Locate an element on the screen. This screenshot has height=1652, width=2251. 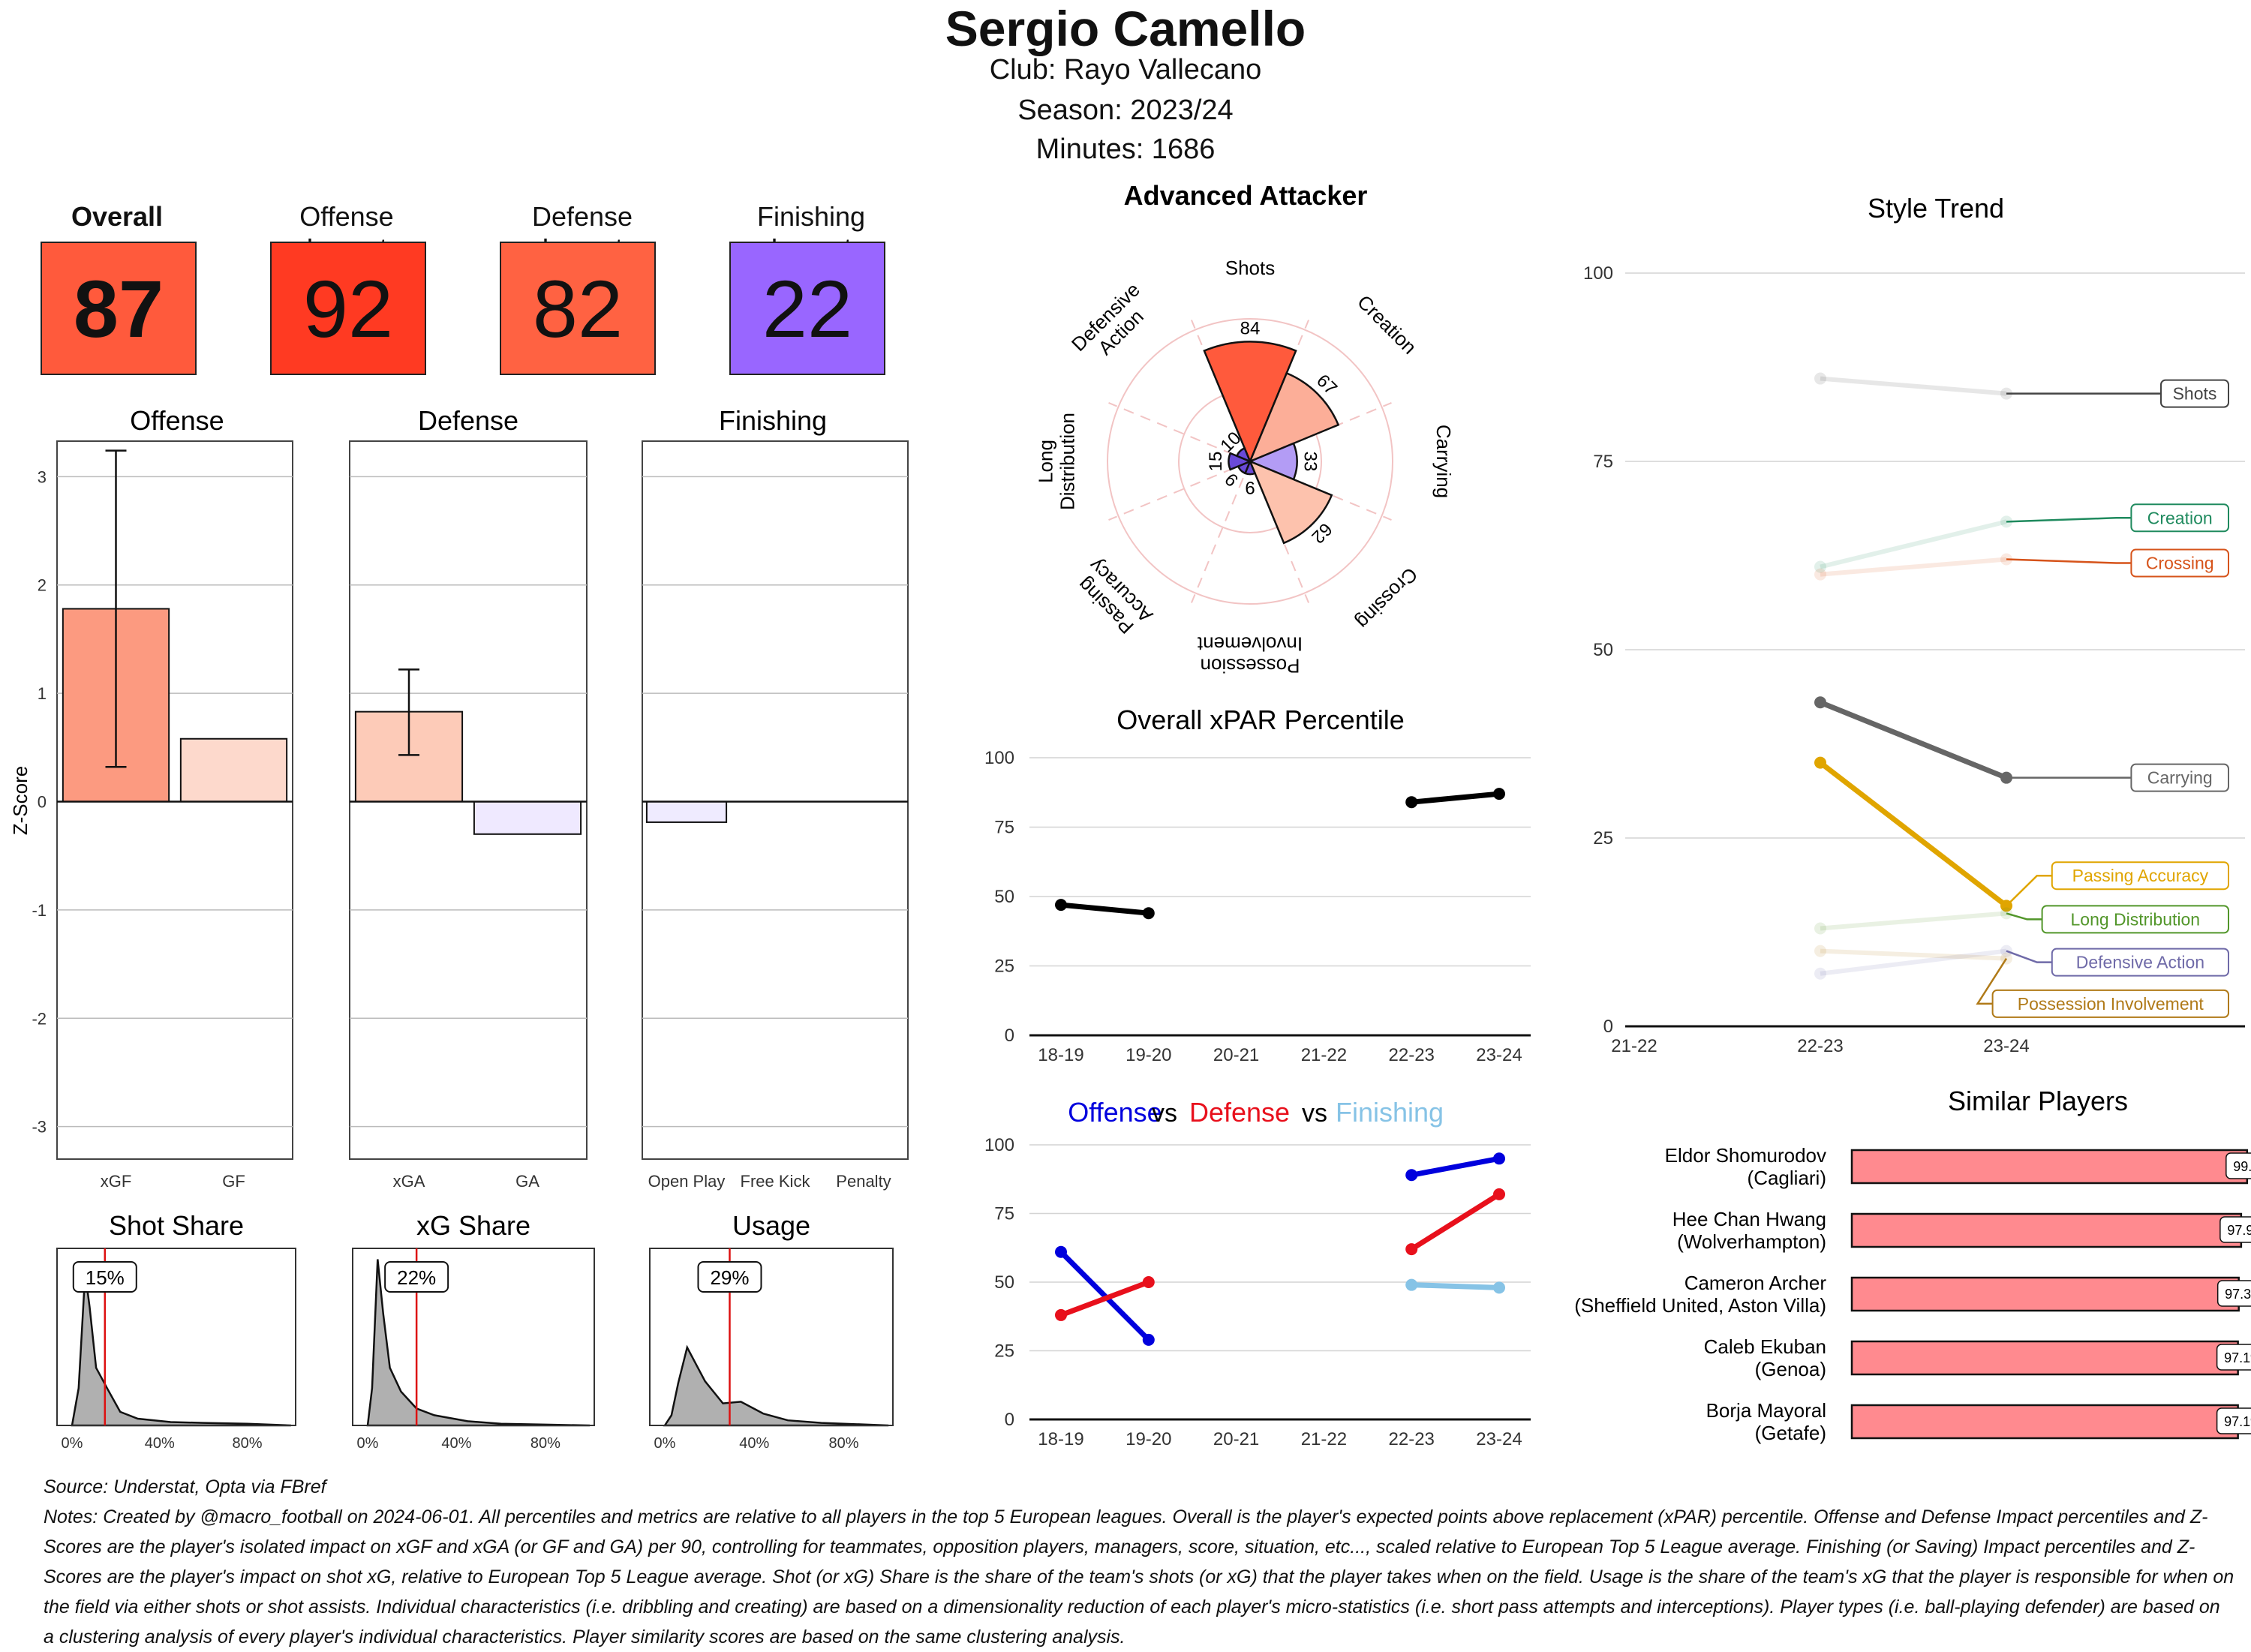
offense-impact-box: 92 is located at coordinates (348, 308).